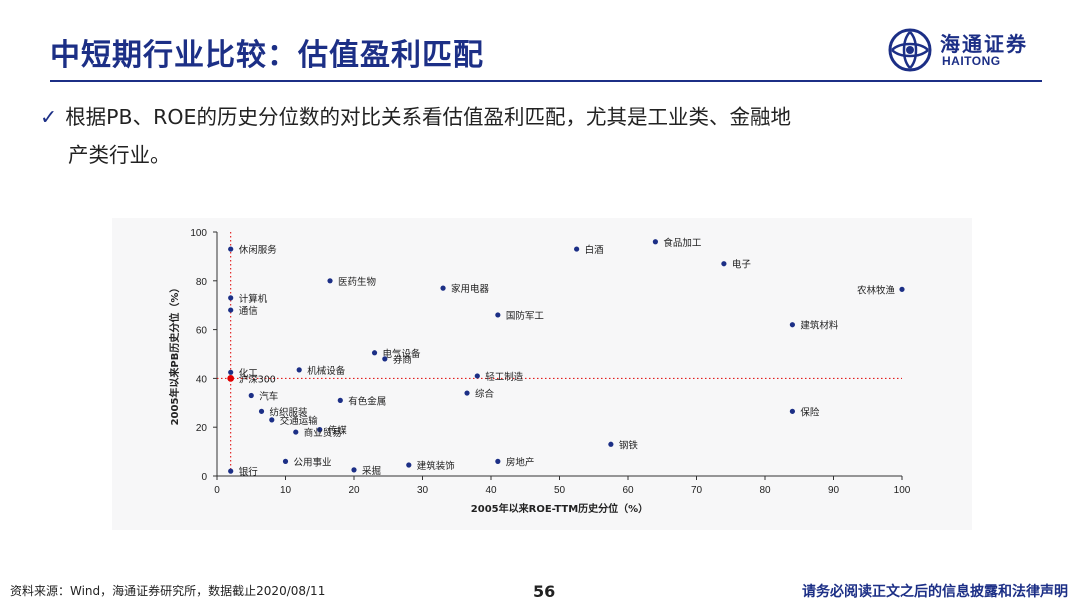 This screenshot has height=607, width=1080. Describe the element at coordinates (313, 462) in the screenshot. I see `point-label: 公用事业` at that location.